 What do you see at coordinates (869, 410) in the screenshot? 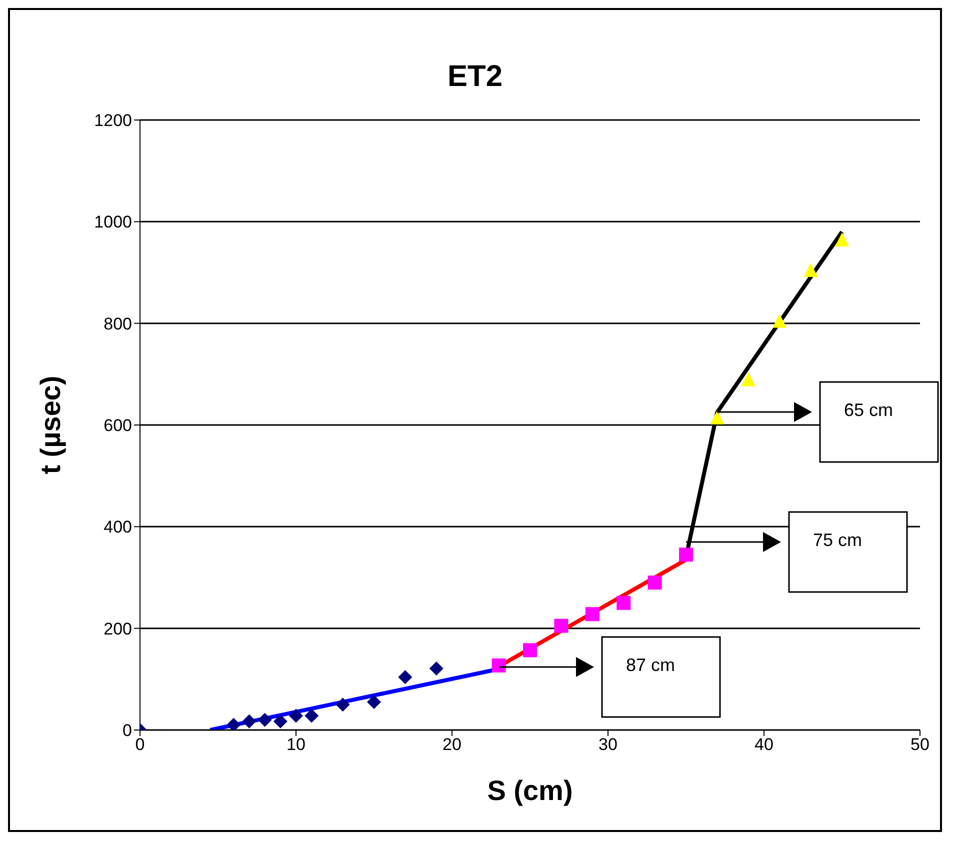
I see `annotation: 65 cm` at bounding box center [869, 410].